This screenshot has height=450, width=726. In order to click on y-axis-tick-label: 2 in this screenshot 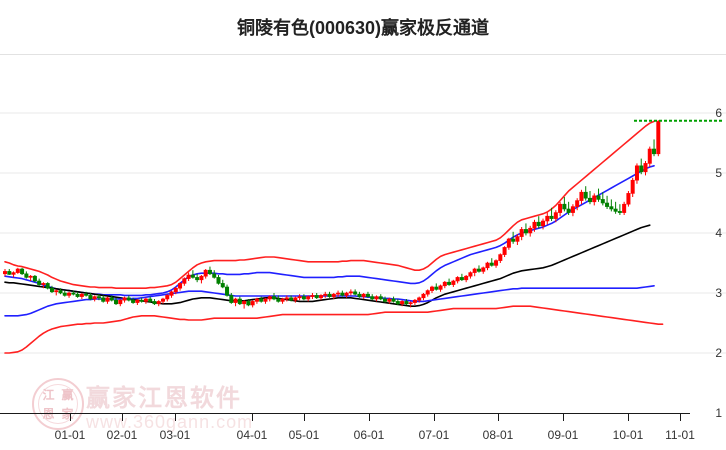, I will do `click(718, 353)`.